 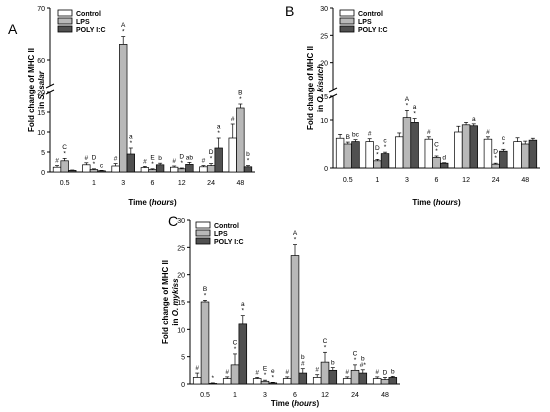 I want to click on y-tick-label: 70, so click(x=41, y=9).